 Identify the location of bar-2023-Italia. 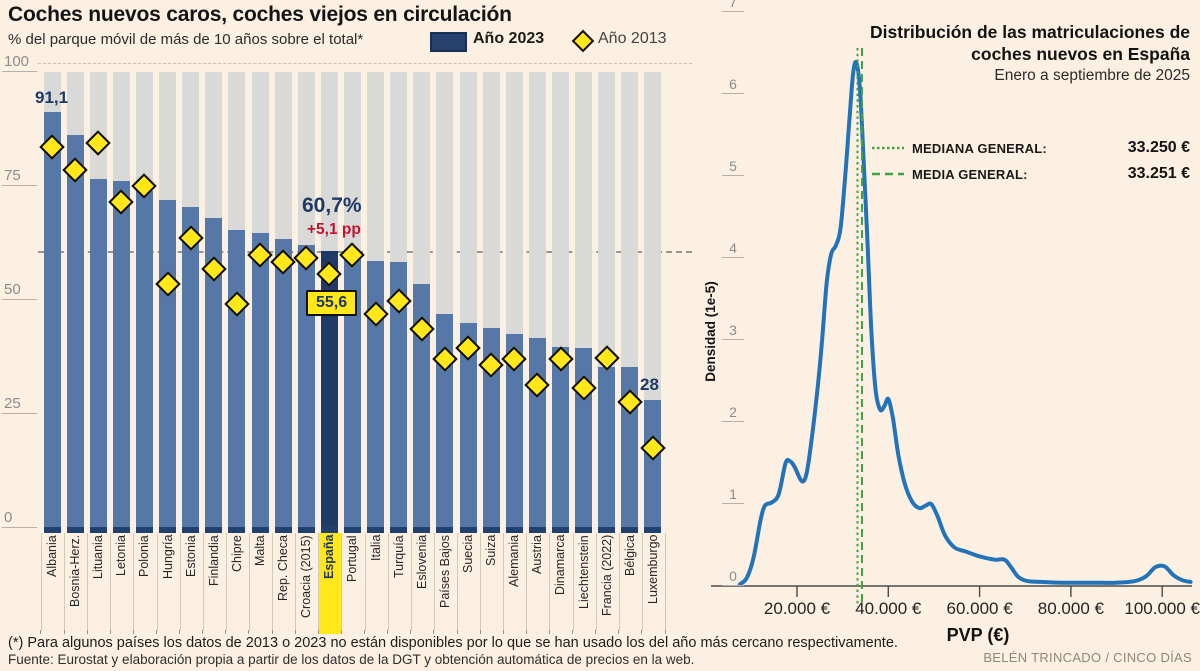
(376, 394).